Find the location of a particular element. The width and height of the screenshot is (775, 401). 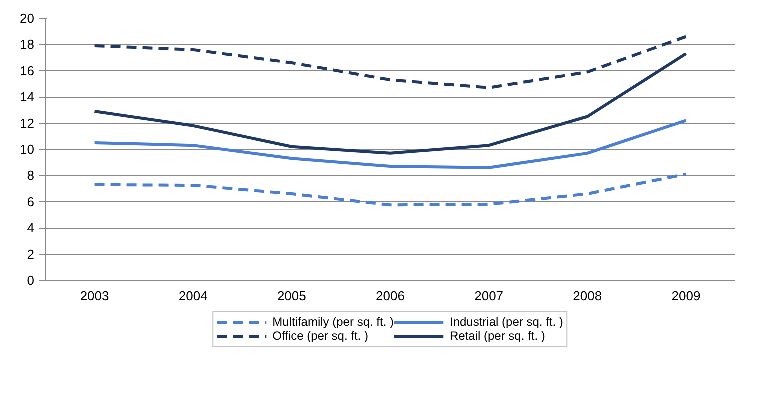

y-tick-label: 8 is located at coordinates (31, 176).